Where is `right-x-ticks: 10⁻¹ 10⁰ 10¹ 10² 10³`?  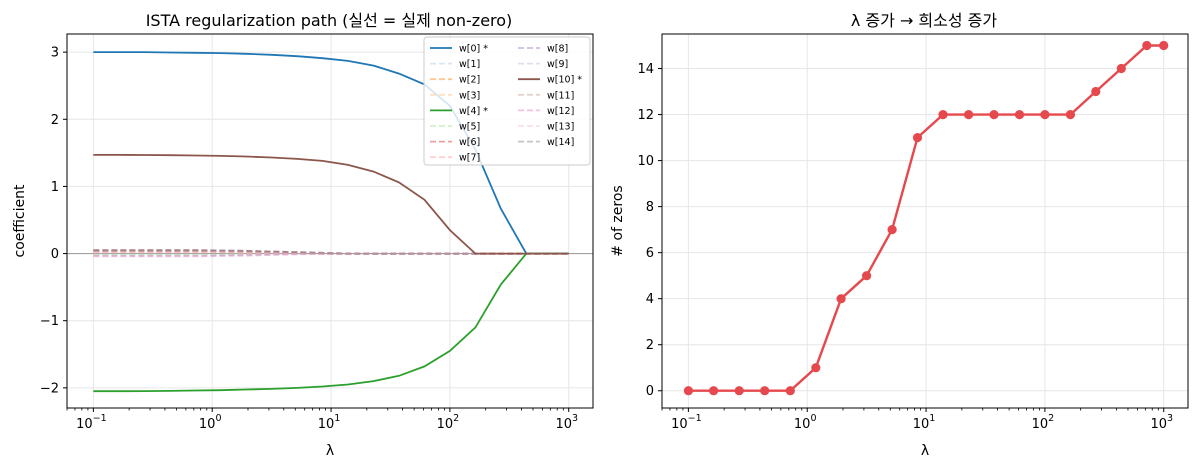
right-x-ticks: 10⁻¹ 10⁰ 10¹ 10² 10³ is located at coordinates (917, 420).